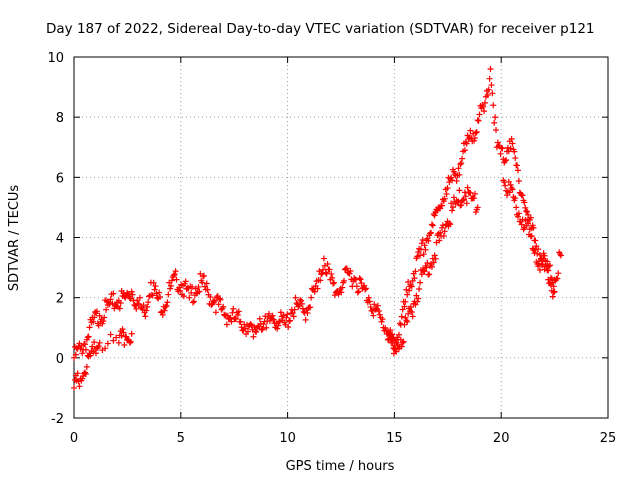 This screenshot has width=640, height=480. What do you see at coordinates (60, 178) in the screenshot?
I see `y-tick-label: 6` at bounding box center [60, 178].